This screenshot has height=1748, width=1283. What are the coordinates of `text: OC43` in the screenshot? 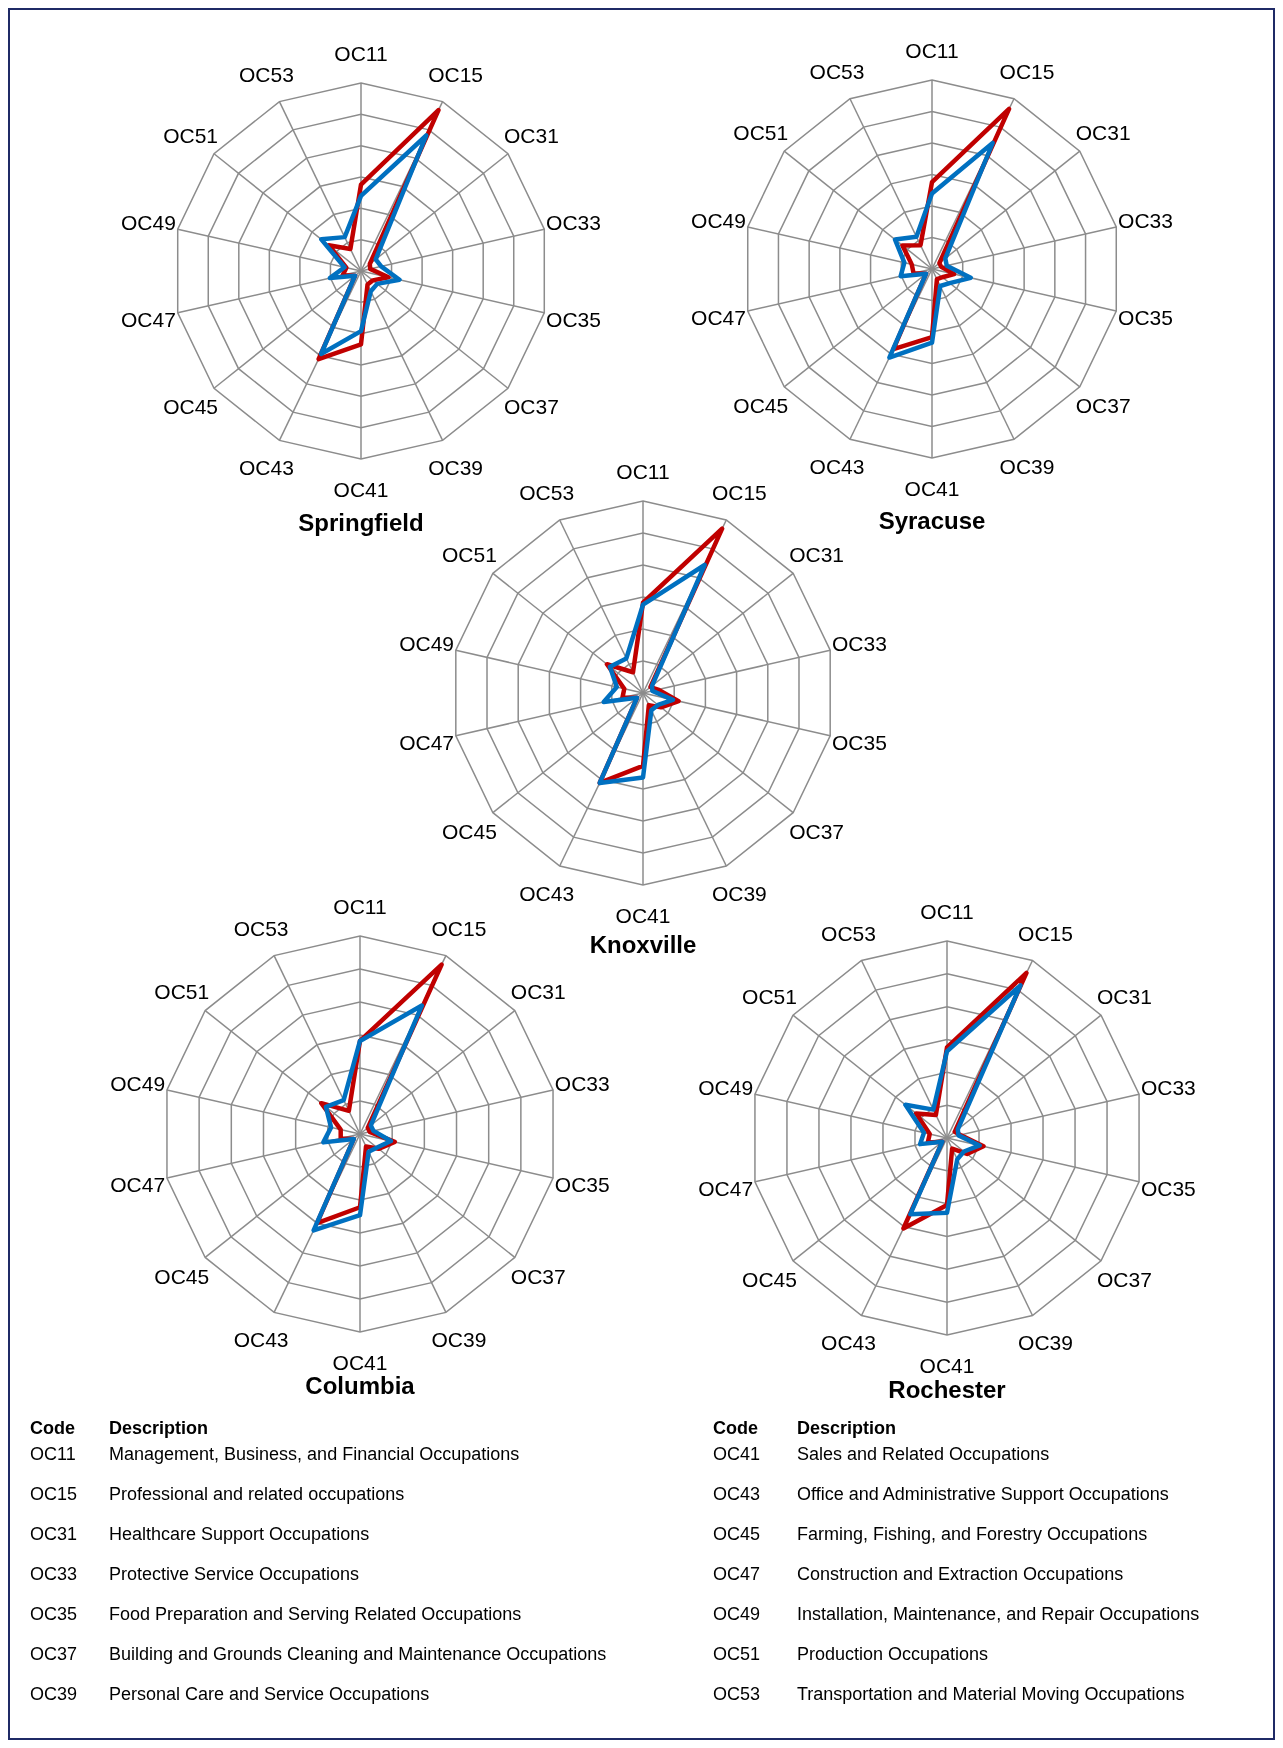 It's located at (737, 1494).